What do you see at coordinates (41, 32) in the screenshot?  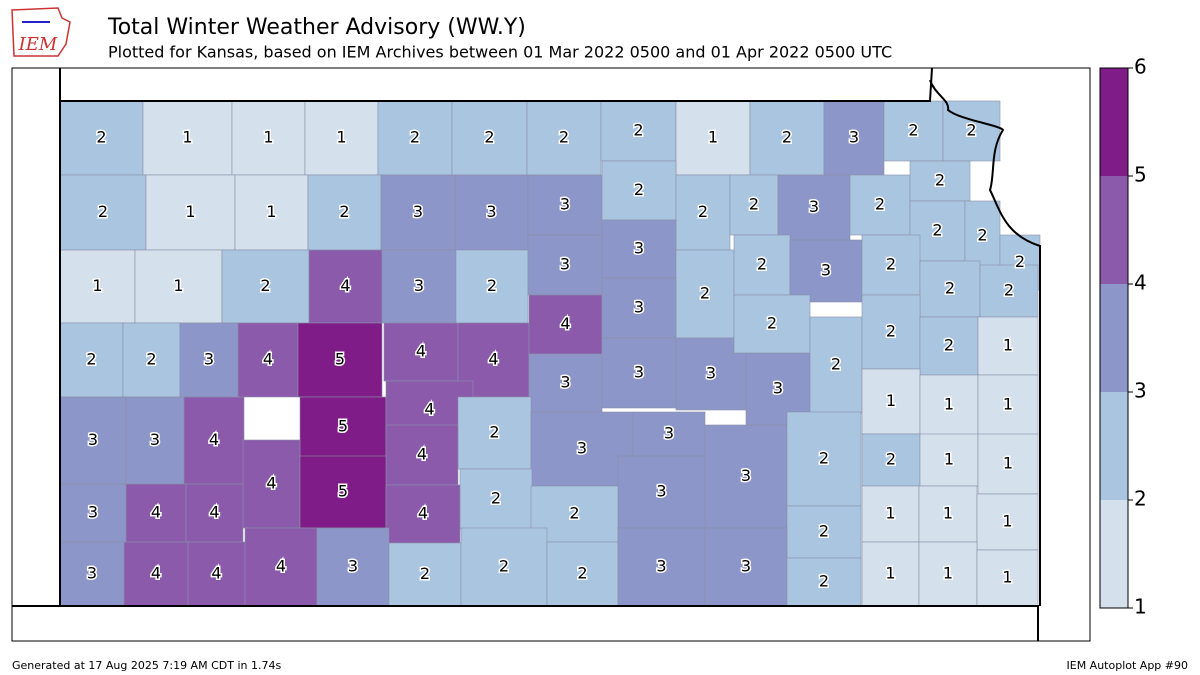 I see `logo-outline` at bounding box center [41, 32].